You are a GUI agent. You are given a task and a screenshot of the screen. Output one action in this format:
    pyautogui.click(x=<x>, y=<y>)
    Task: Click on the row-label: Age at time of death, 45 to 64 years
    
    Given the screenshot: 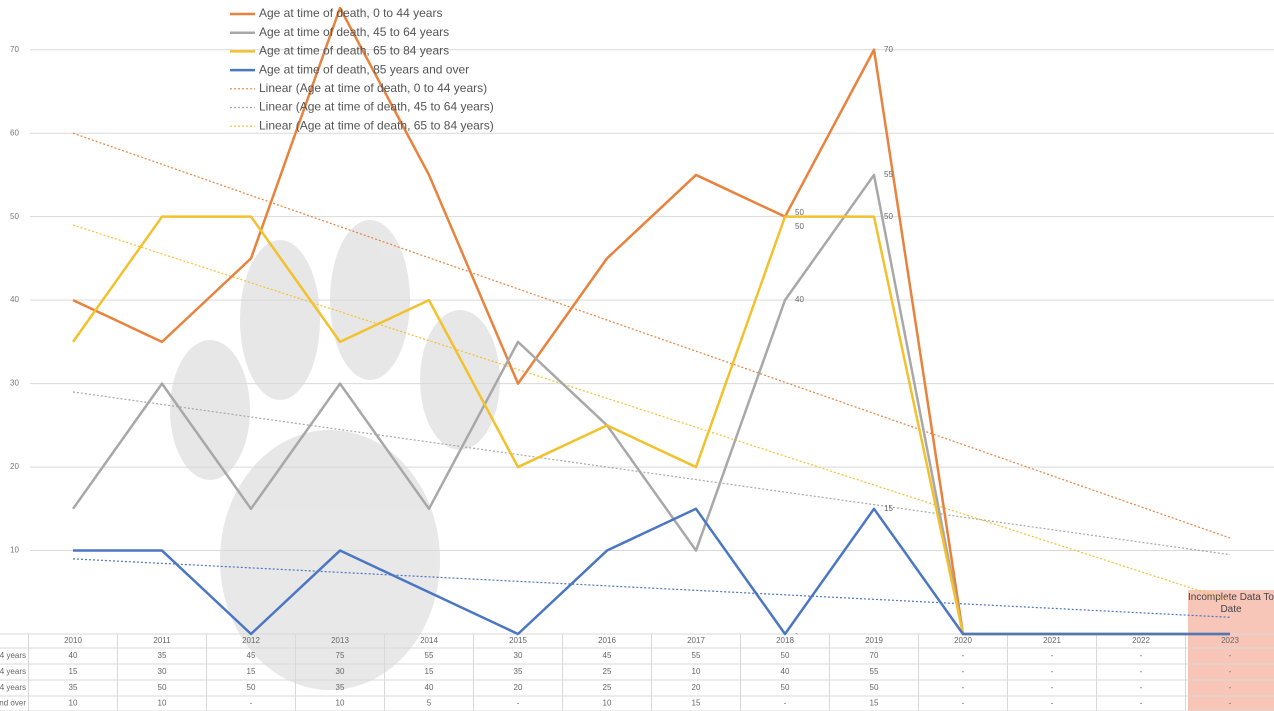 What is the action you would take?
    pyautogui.click(x=13, y=671)
    